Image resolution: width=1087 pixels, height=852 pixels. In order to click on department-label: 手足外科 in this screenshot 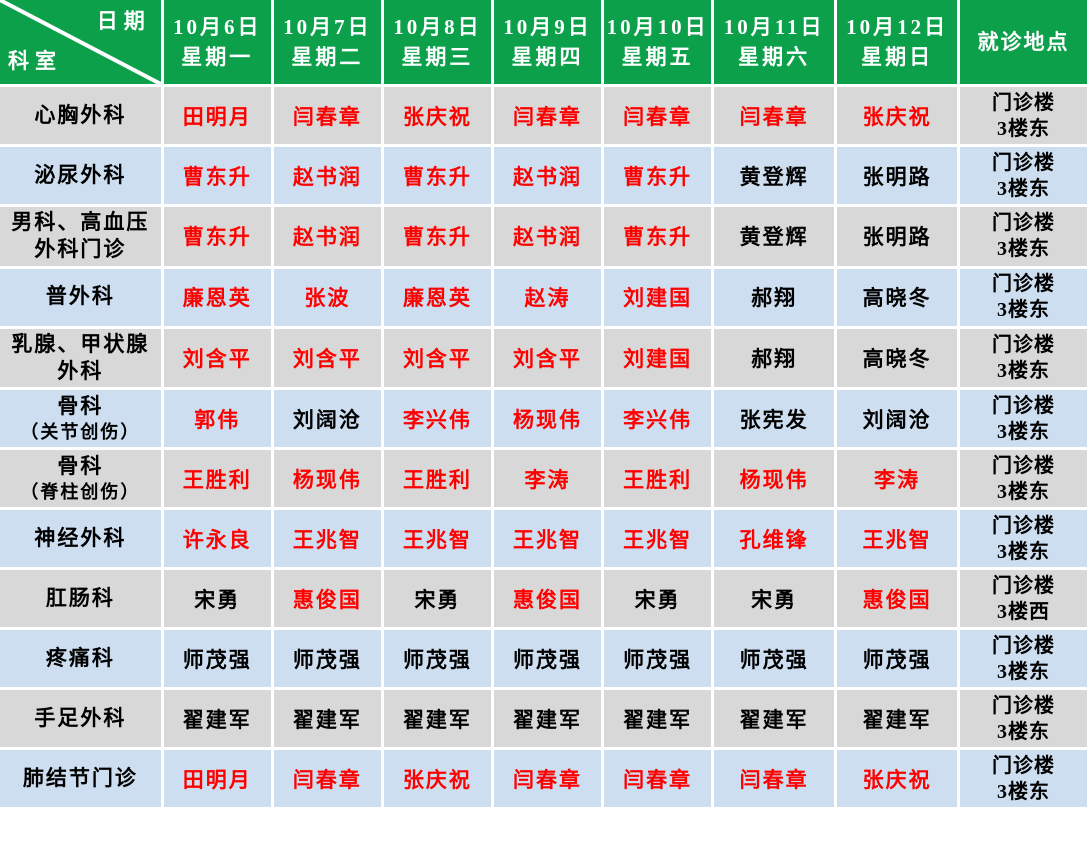, I will do `click(80, 718)`.